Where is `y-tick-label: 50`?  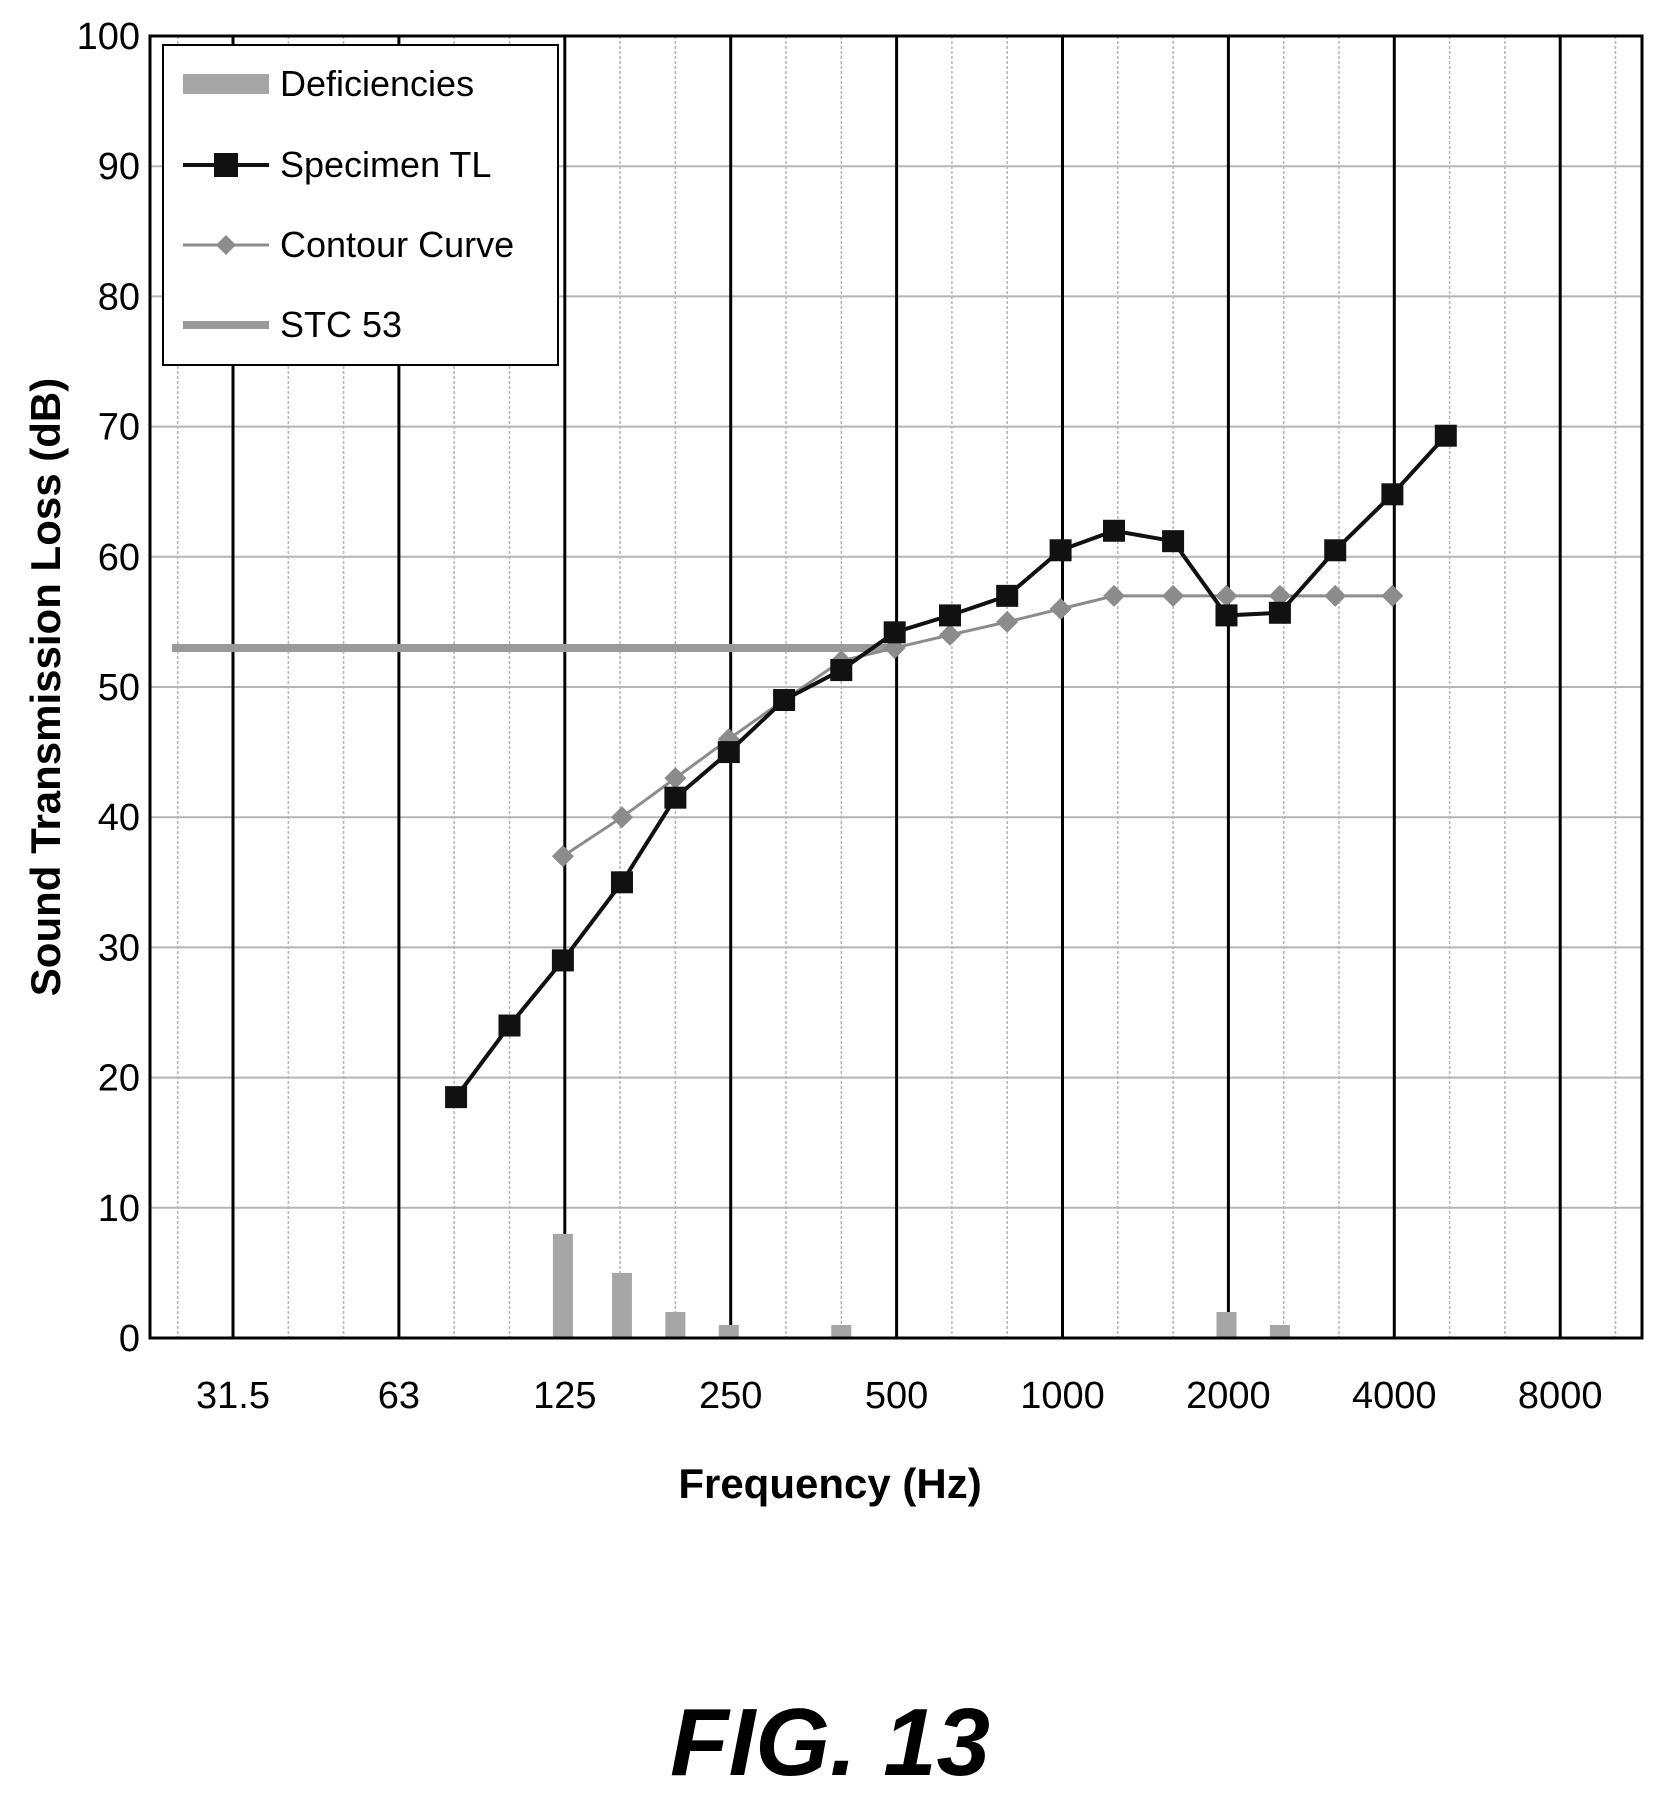 y-tick-label: 50 is located at coordinates (119, 688).